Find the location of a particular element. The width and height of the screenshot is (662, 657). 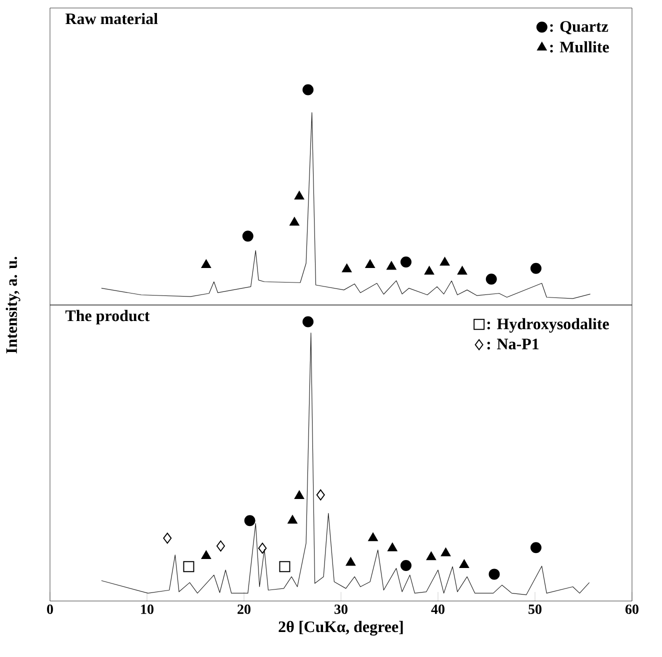

chart-title: The product is located at coordinates (107, 317).